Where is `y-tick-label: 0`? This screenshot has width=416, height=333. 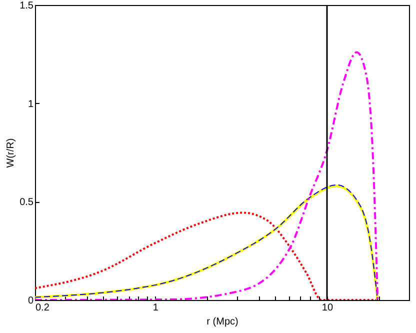 y-tick-label: 0 is located at coordinates (31, 301).